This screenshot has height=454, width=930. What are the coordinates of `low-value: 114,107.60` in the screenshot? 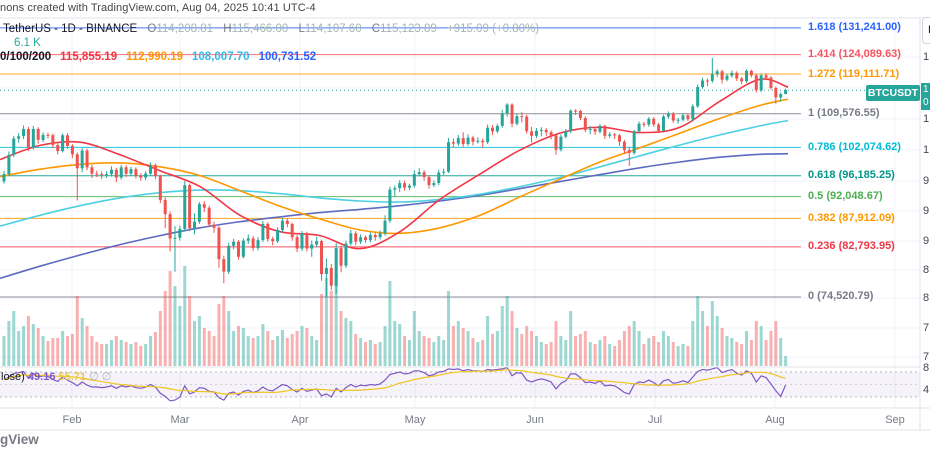 It's located at (333, 29).